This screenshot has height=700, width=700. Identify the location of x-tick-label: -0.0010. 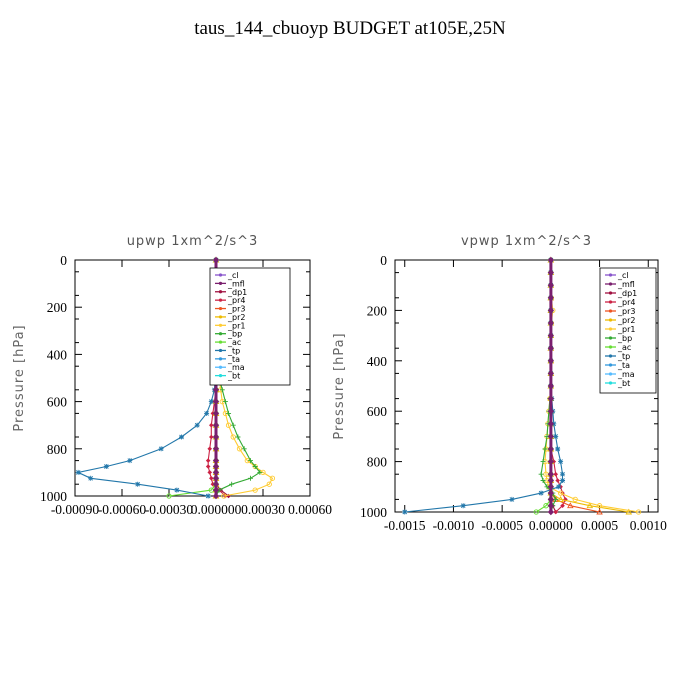
(454, 525).